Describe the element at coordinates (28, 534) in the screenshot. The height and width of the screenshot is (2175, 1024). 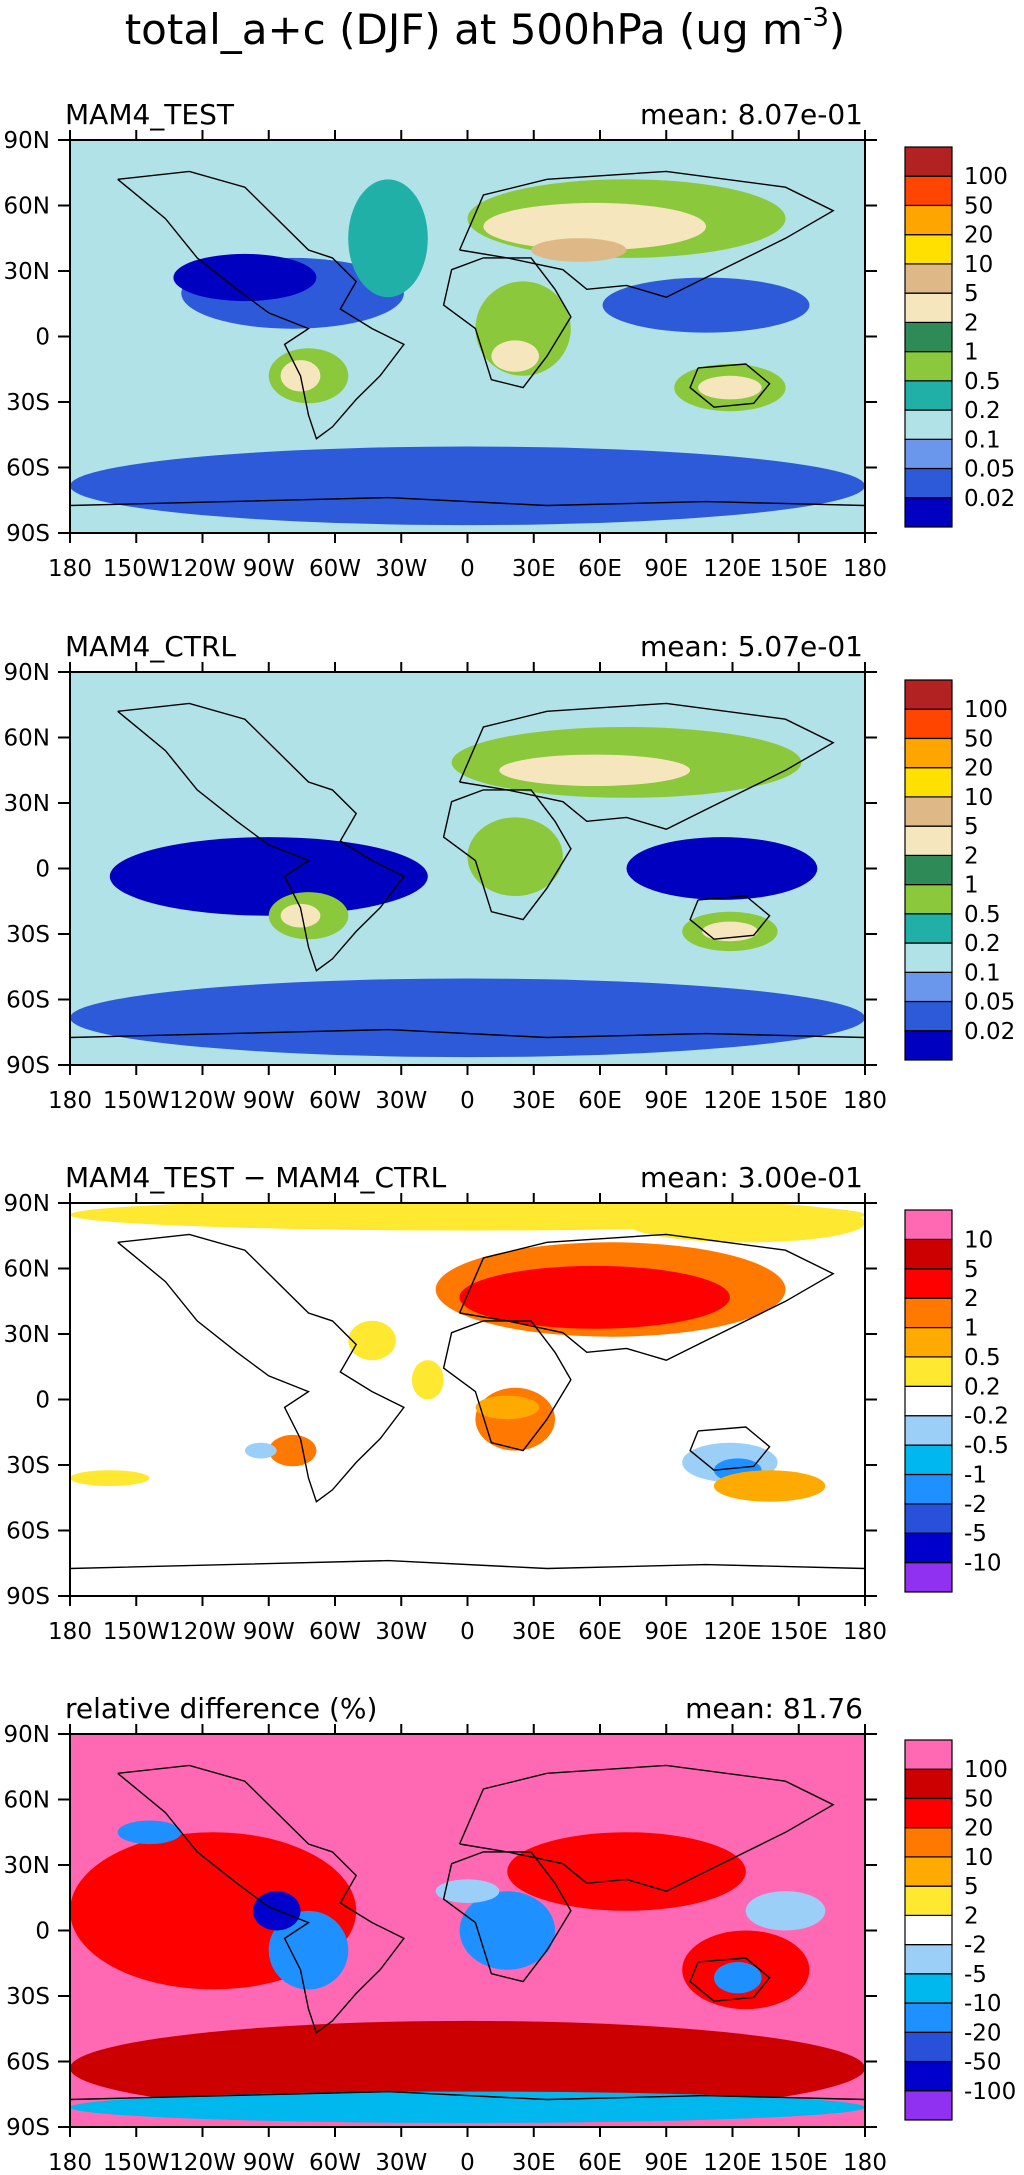
I see `y-tick-label: 90S` at that location.